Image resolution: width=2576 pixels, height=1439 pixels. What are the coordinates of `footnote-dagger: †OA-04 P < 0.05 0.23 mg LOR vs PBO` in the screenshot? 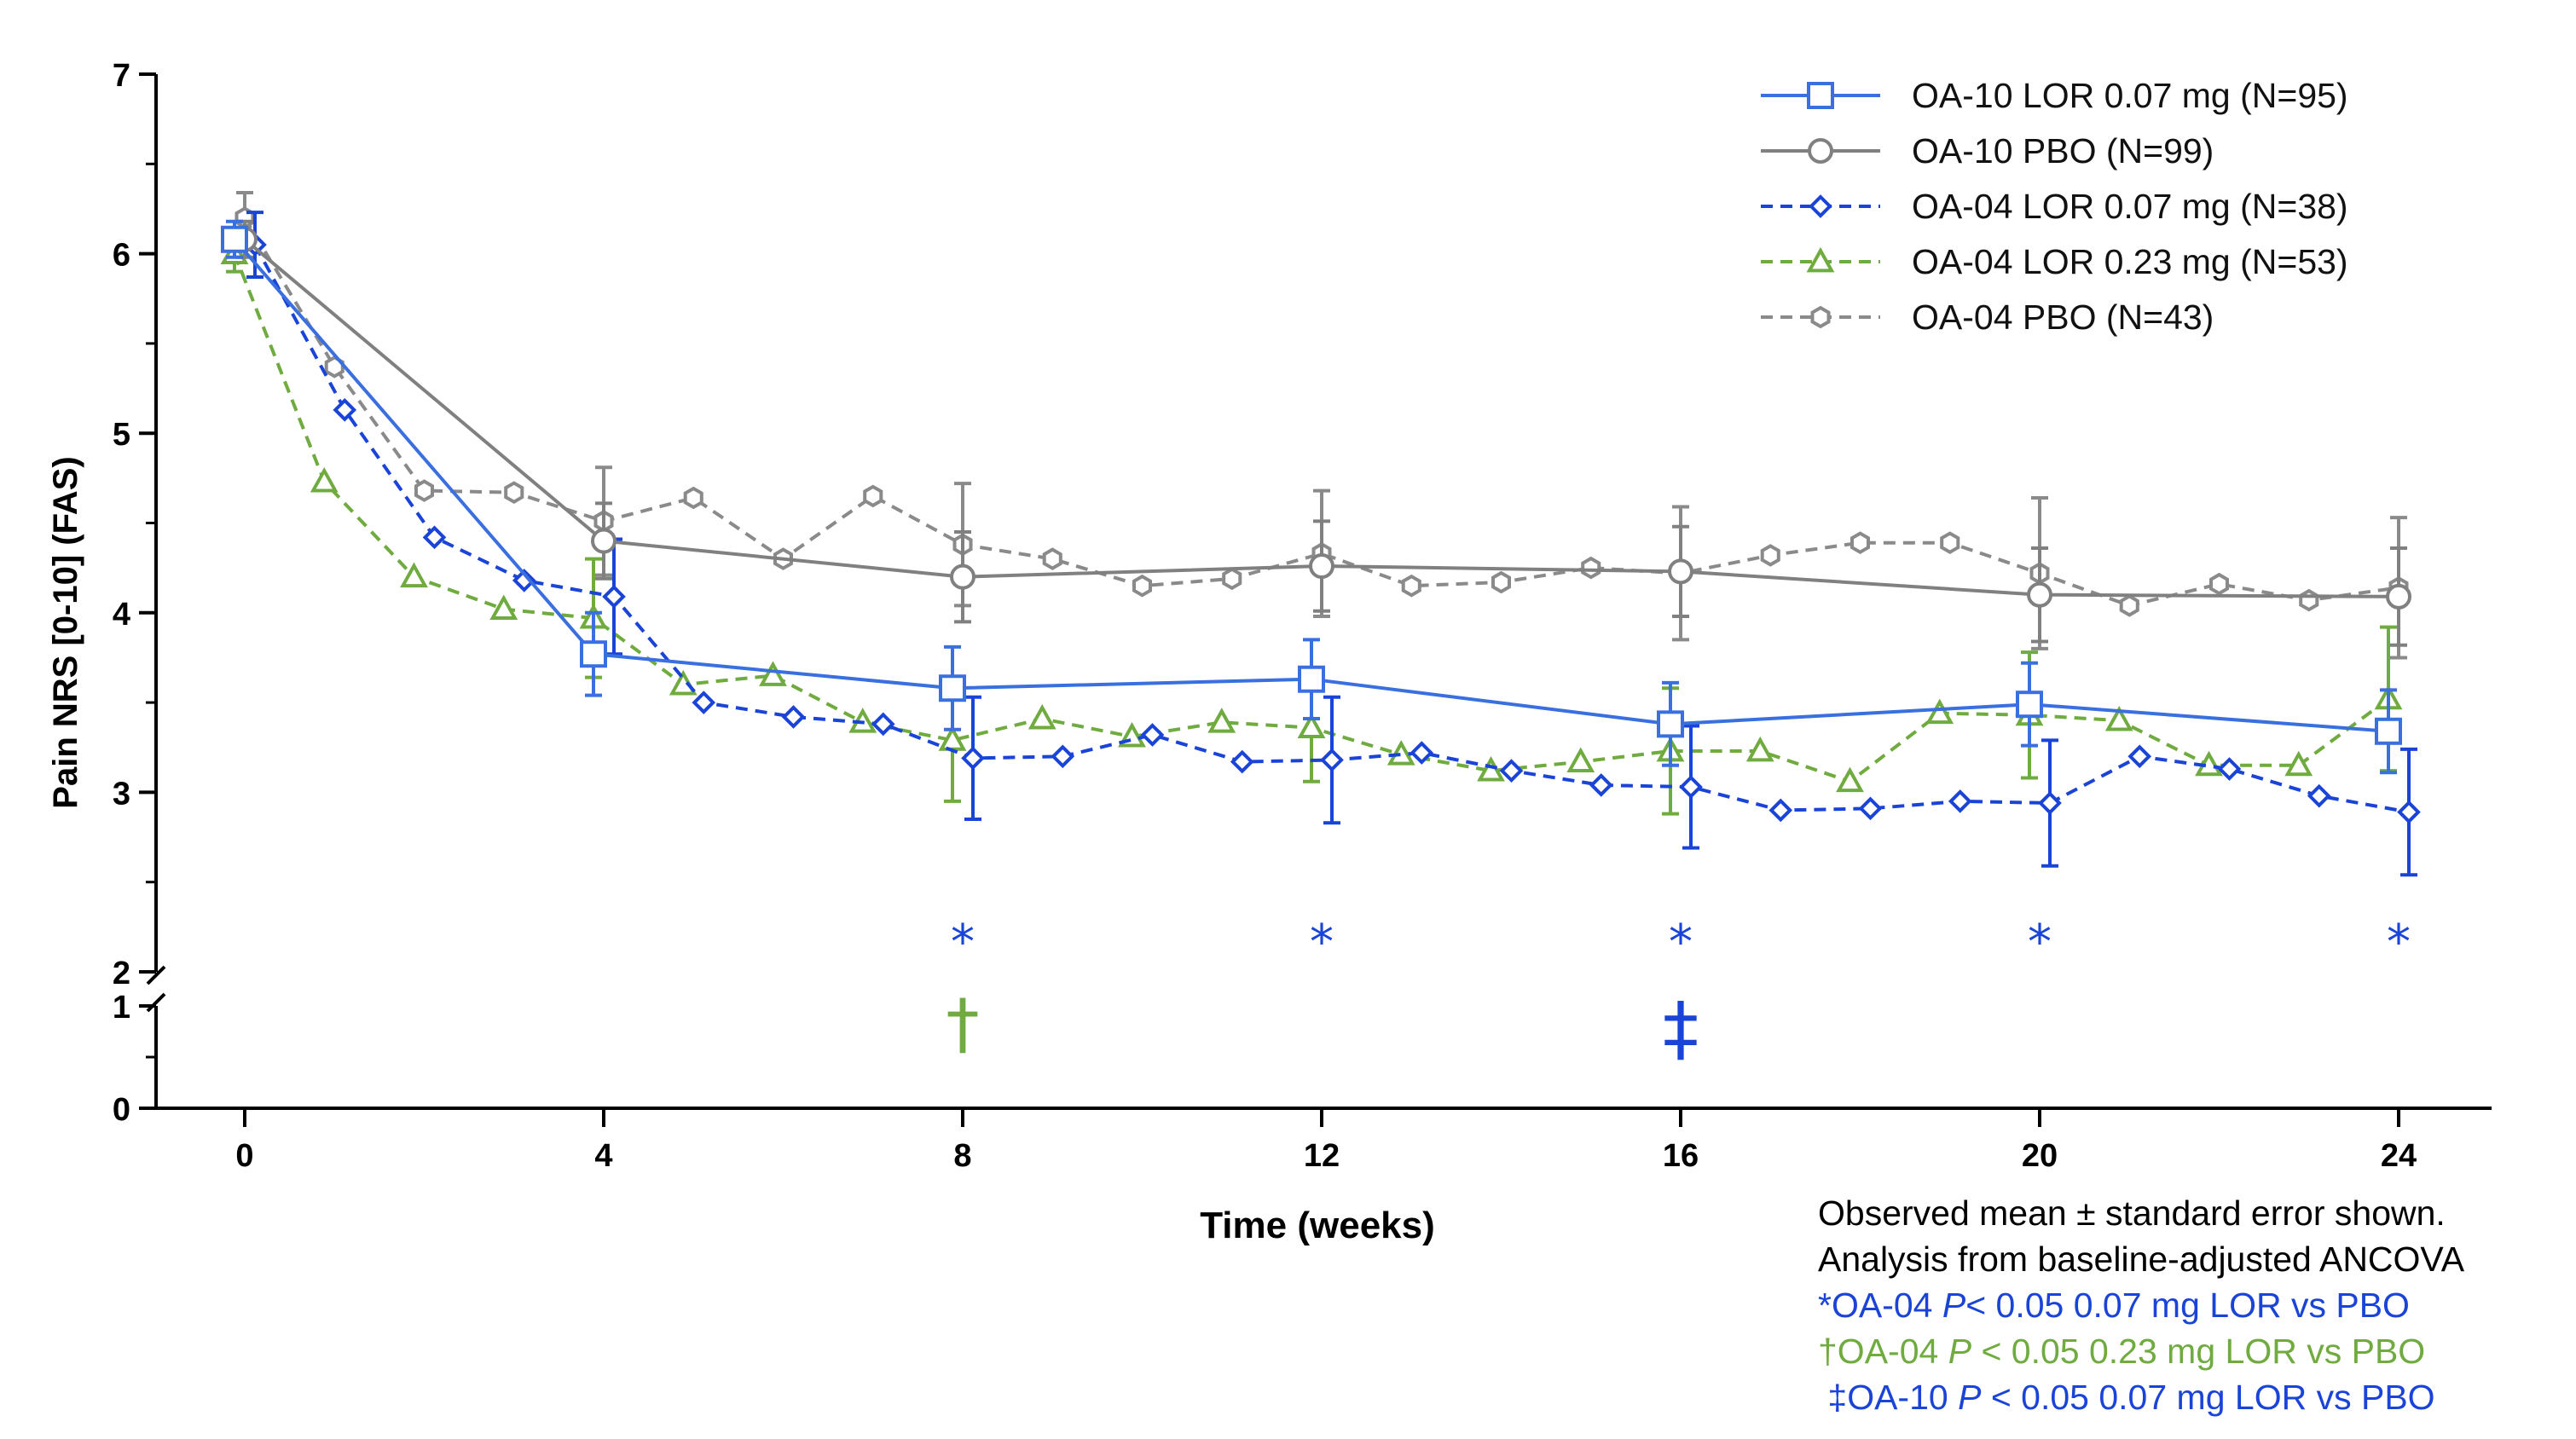 It's located at (2141, 1351).